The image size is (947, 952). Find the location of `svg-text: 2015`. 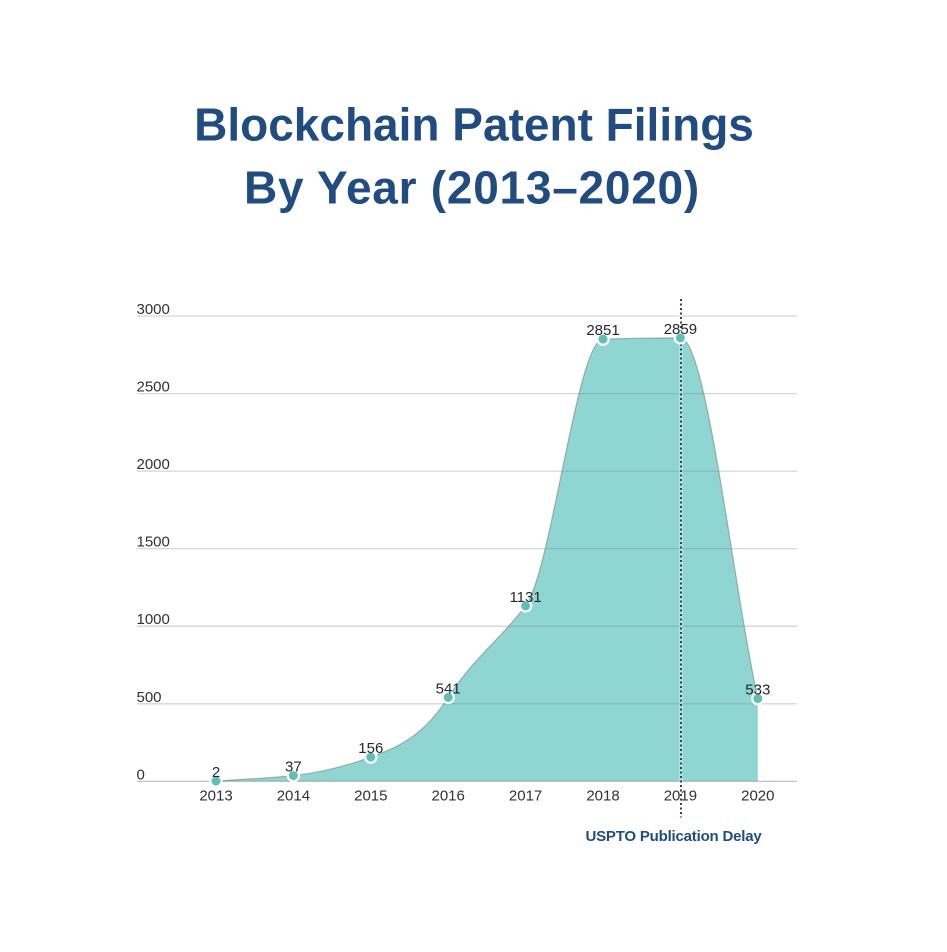

svg-text: 2015 is located at coordinates (370, 796).